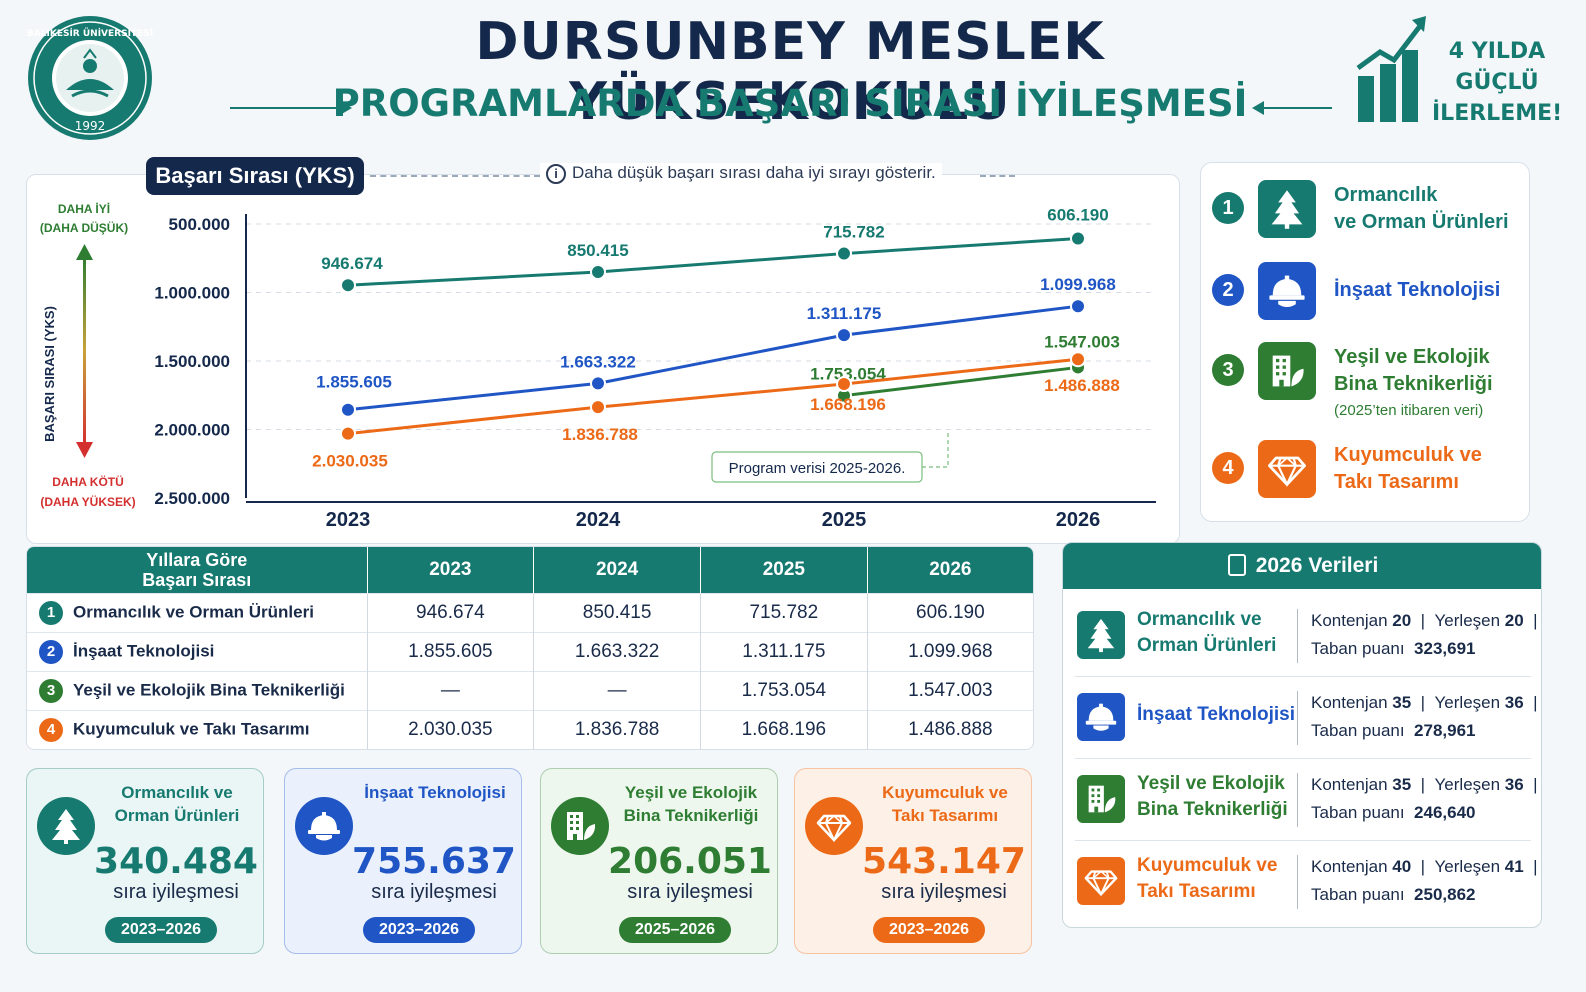 The width and height of the screenshot is (1586, 992). Describe the element at coordinates (197, 570) in the screenshot. I see `table-header-label: Yıllara Göre Başarı Sırası` at that location.